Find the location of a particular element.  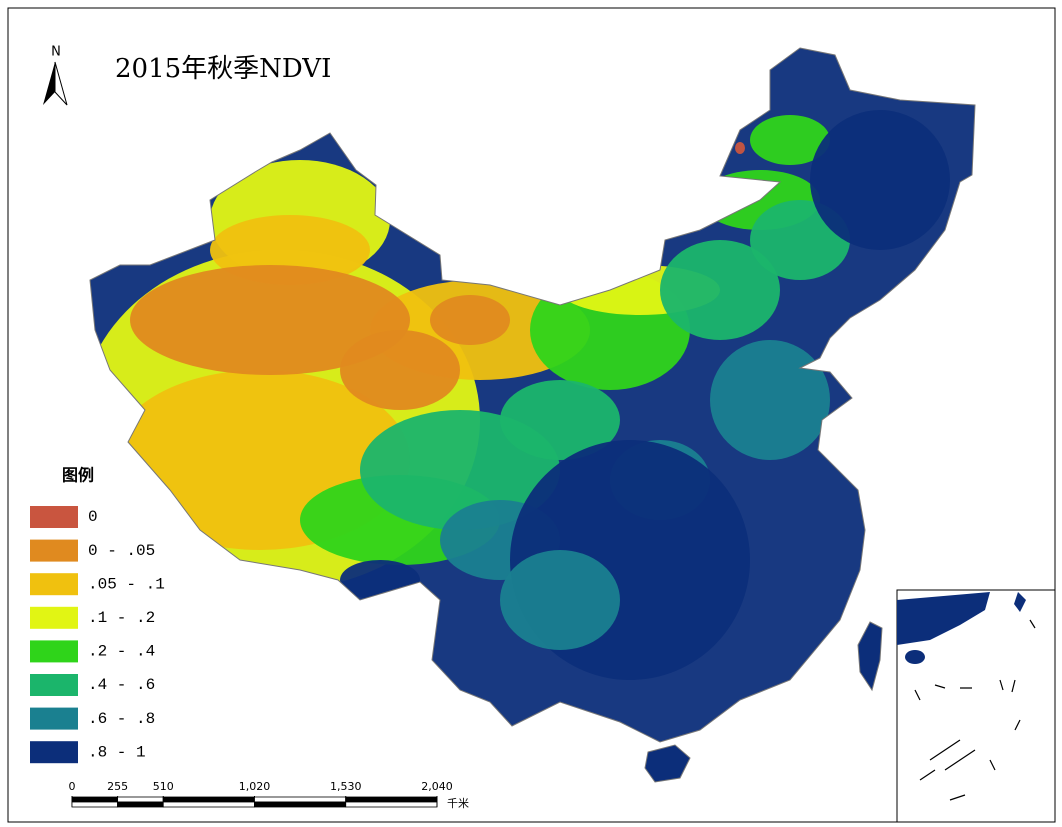

legend-title: 图例 is located at coordinates (78, 475).